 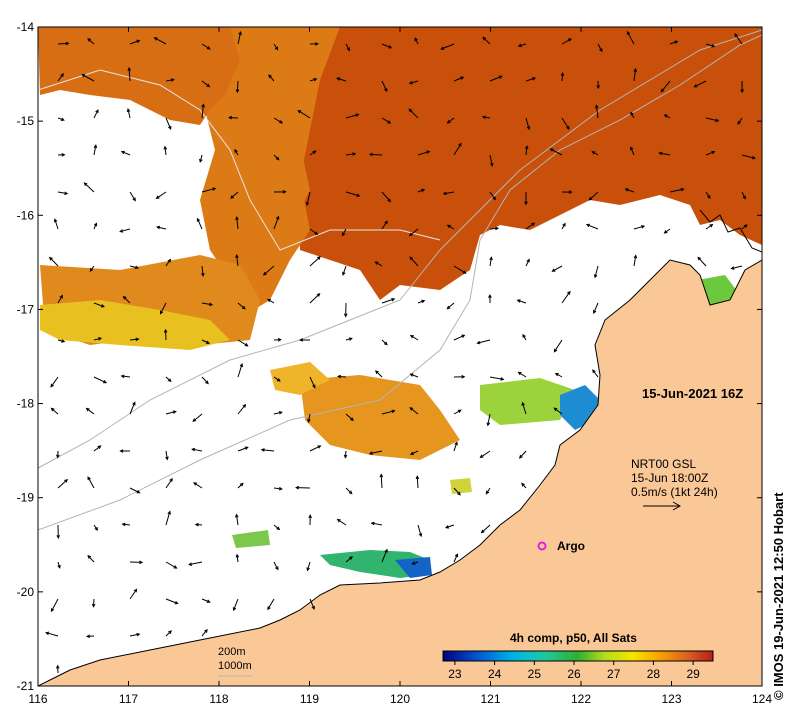 I want to click on sst-yellow-small, so click(x=461, y=486).